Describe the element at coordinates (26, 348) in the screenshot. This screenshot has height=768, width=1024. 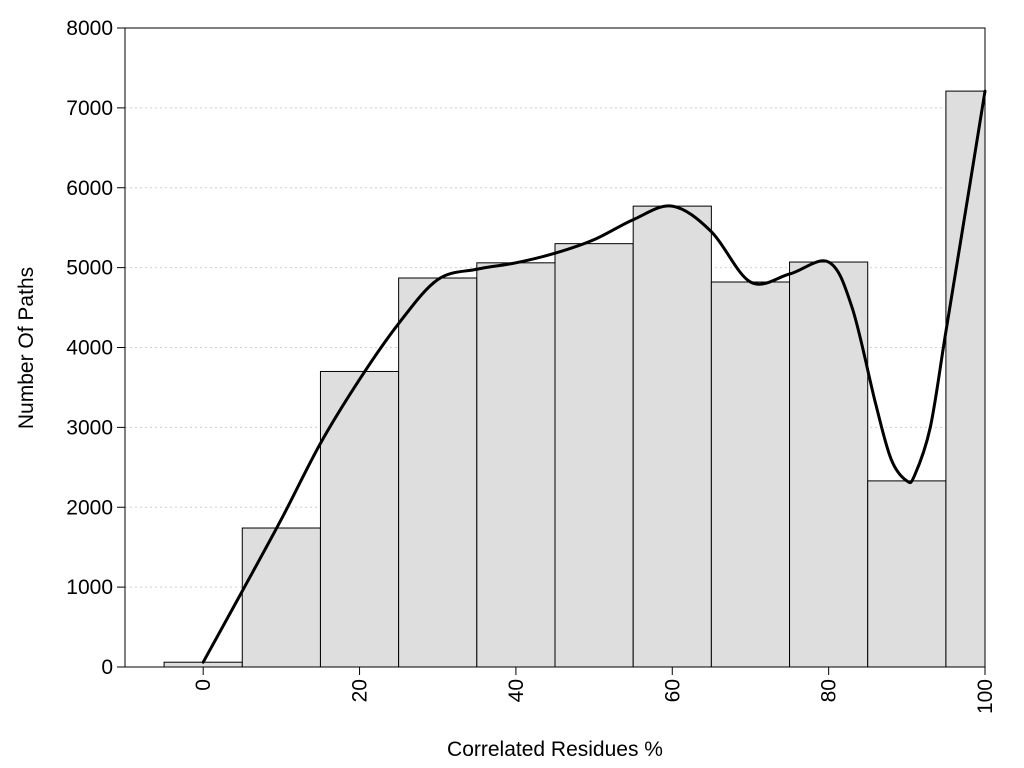
I see `y-axis-label: Number Of Paths` at that location.